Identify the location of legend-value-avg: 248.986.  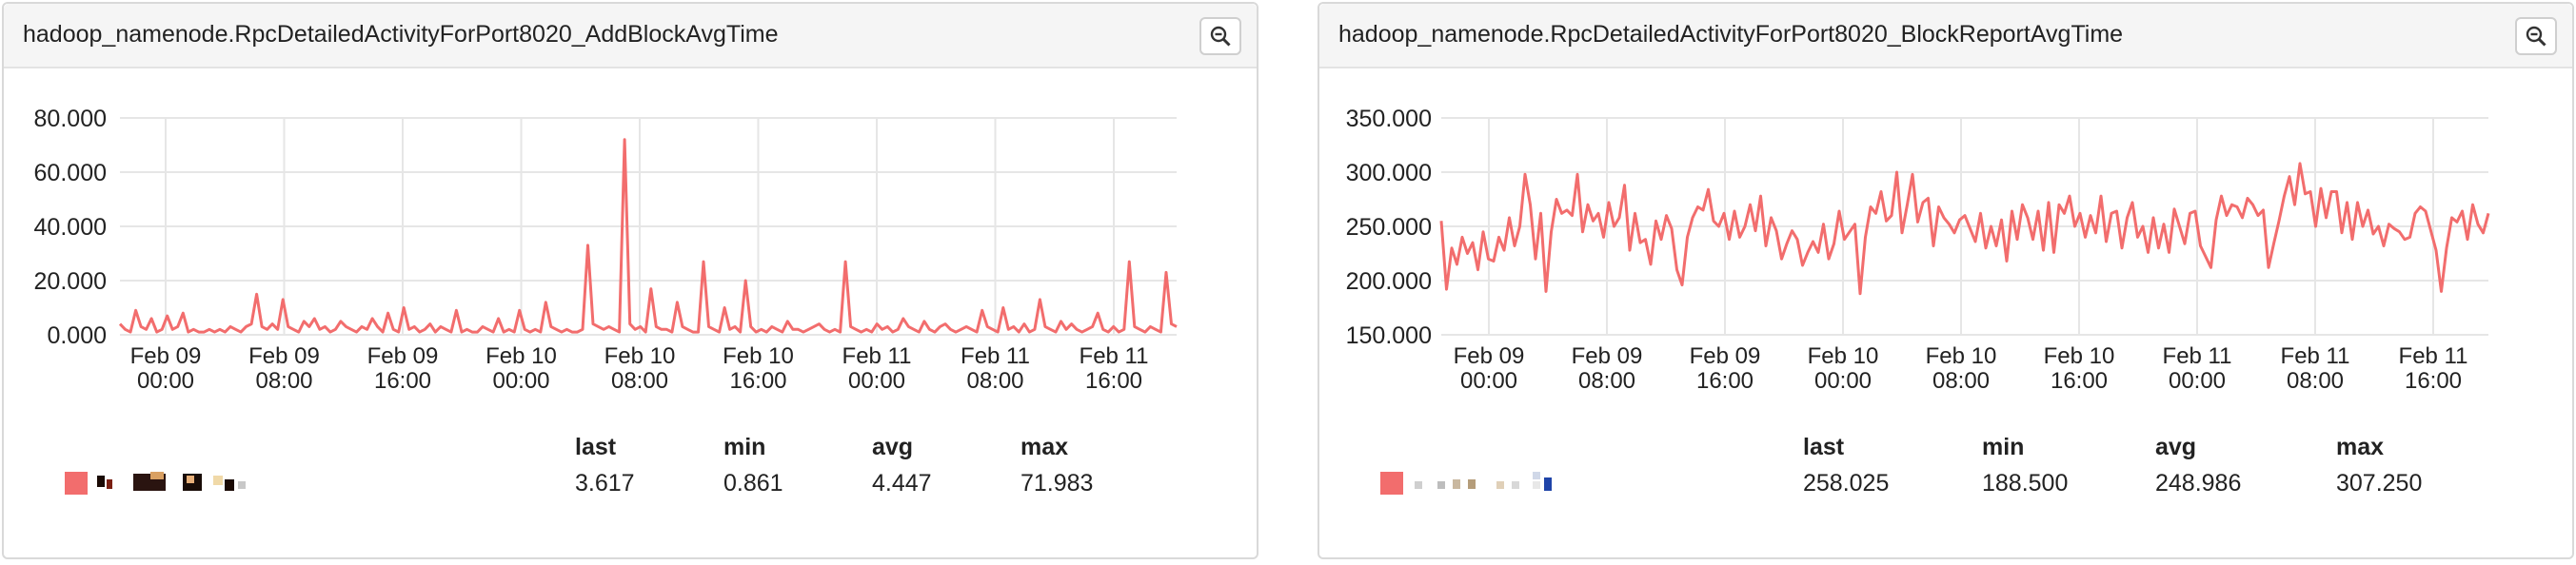
(2198, 483).